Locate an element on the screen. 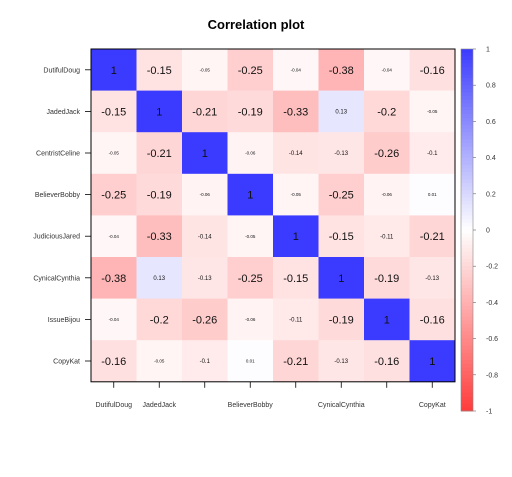 The image size is (512, 477). cell-value-label: -0.13 is located at coordinates (341, 154).